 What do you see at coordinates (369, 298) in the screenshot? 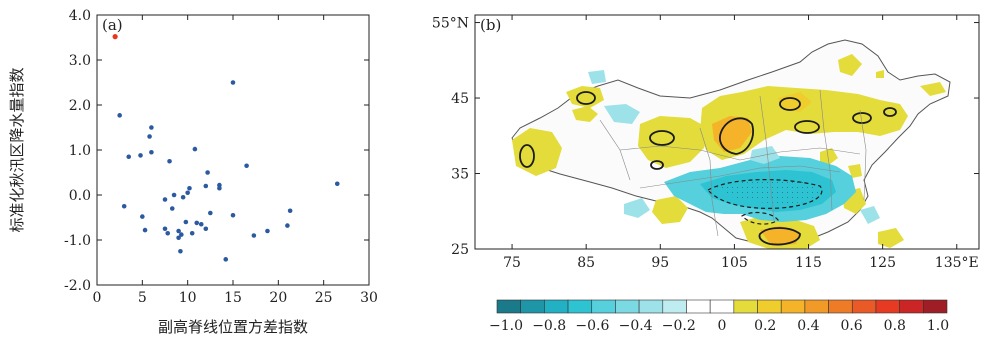
I see `scatter-x-tick-label: 30` at bounding box center [369, 298].